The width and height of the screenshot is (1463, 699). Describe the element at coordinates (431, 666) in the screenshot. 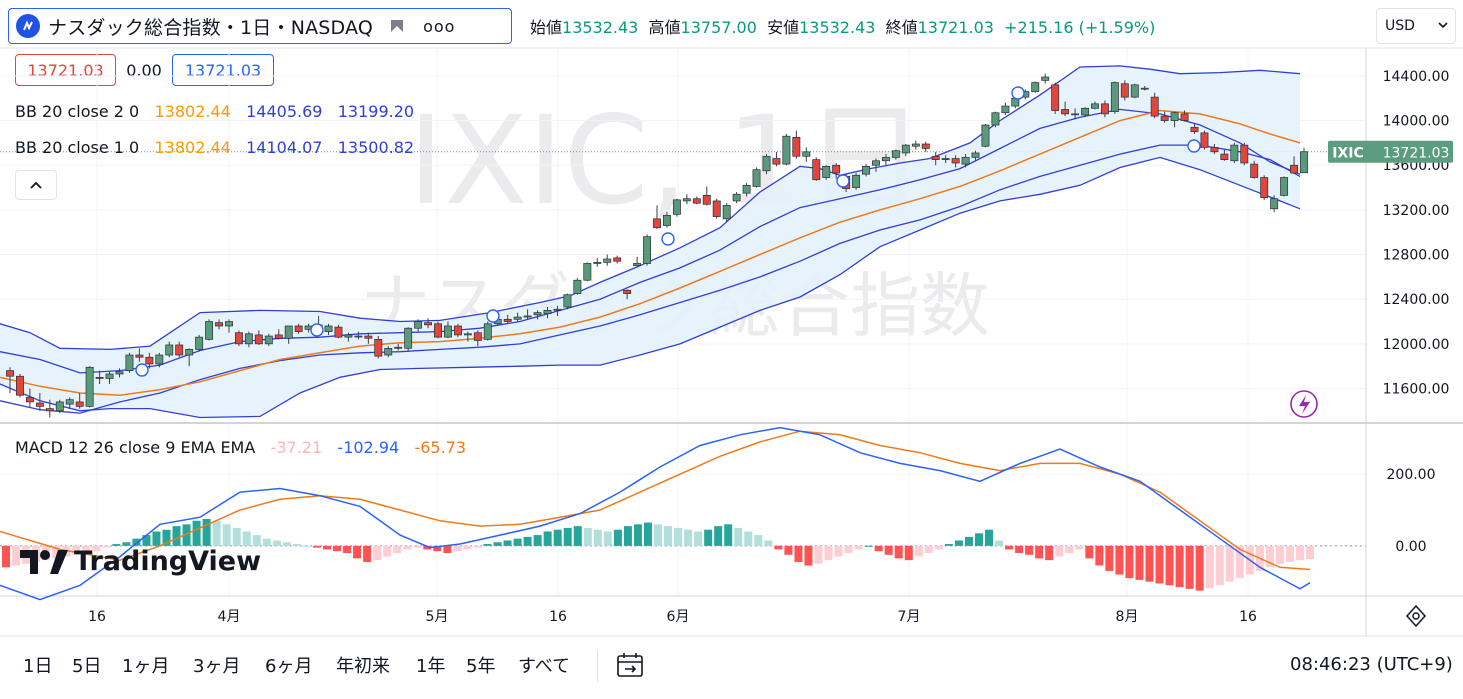

I see `range-button-6: 1年` at that location.